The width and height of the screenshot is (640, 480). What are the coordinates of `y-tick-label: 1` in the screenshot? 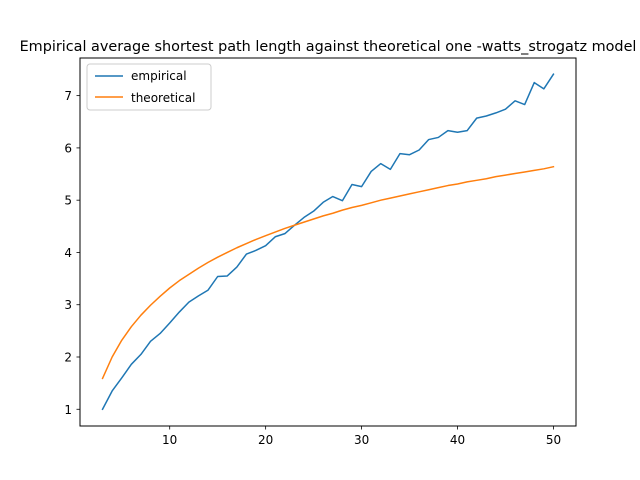 It's located at (68, 410).